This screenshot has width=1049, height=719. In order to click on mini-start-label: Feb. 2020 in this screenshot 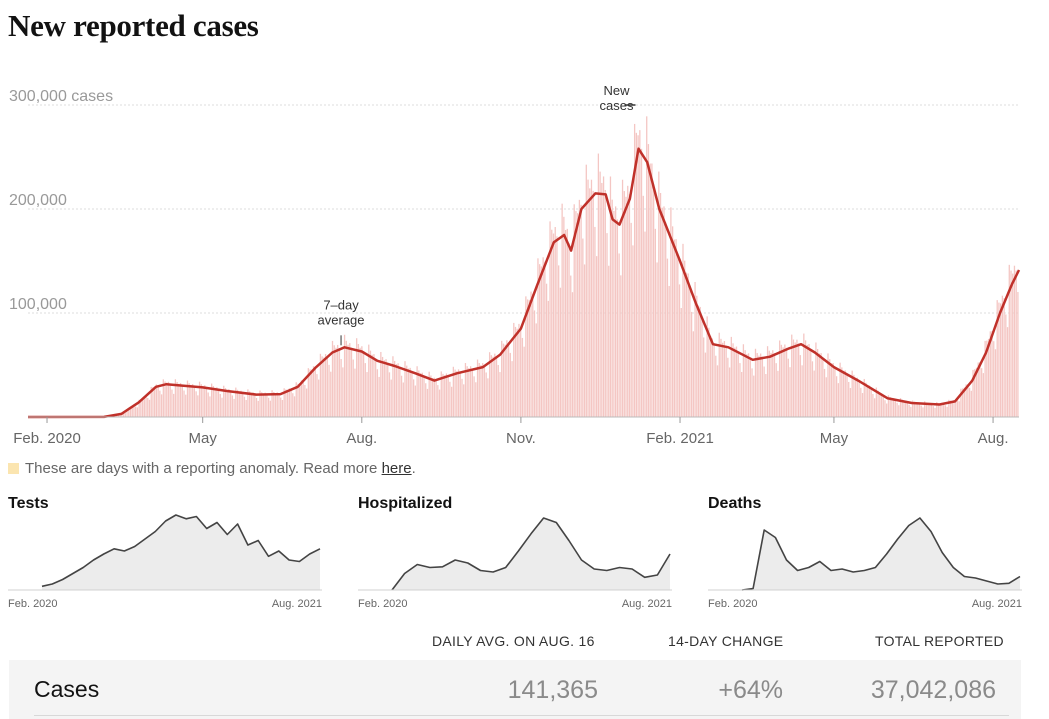, I will do `click(733, 604)`.